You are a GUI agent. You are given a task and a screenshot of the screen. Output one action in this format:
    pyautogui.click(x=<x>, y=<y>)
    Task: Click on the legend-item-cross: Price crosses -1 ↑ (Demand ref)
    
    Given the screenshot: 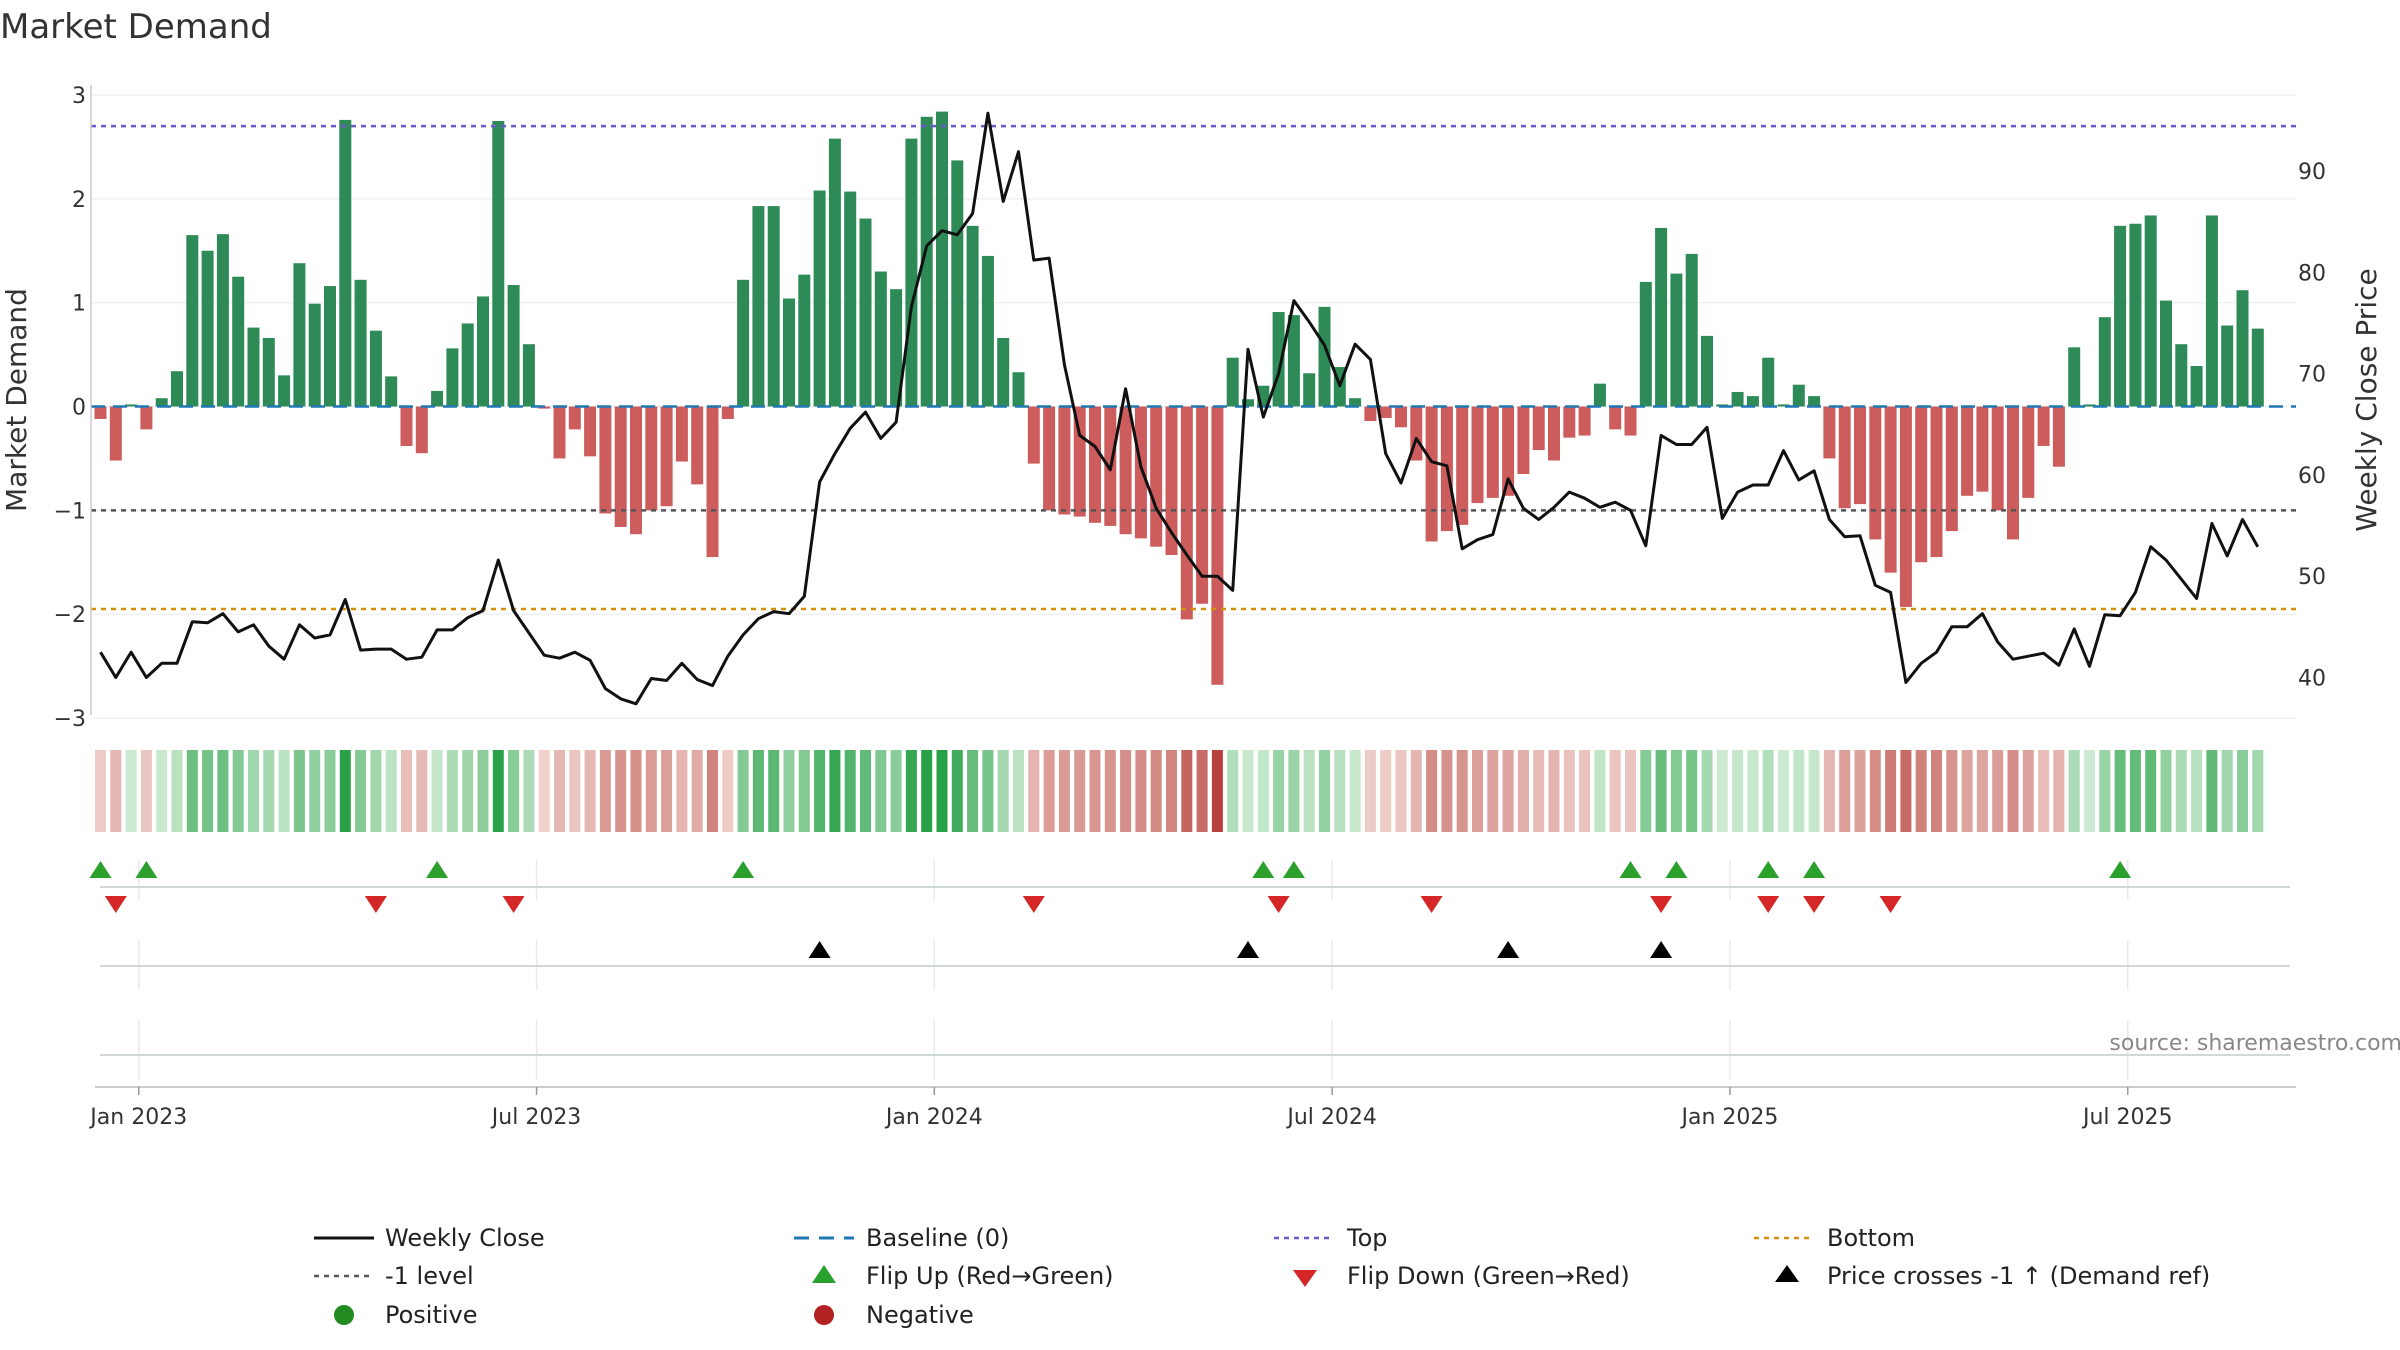 What is the action you would take?
    pyautogui.click(x=1992, y=1276)
    